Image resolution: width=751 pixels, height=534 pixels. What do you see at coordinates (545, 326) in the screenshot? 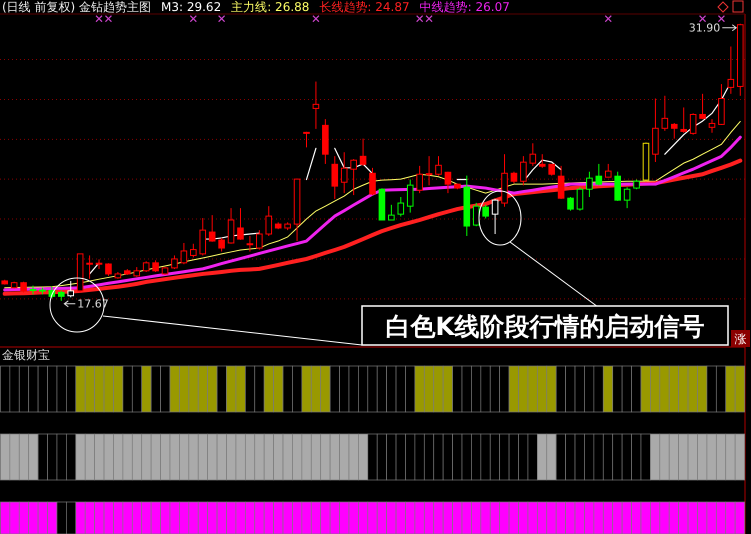
I see `annotation: 白色K线阶段行情的启动信号` at bounding box center [545, 326].